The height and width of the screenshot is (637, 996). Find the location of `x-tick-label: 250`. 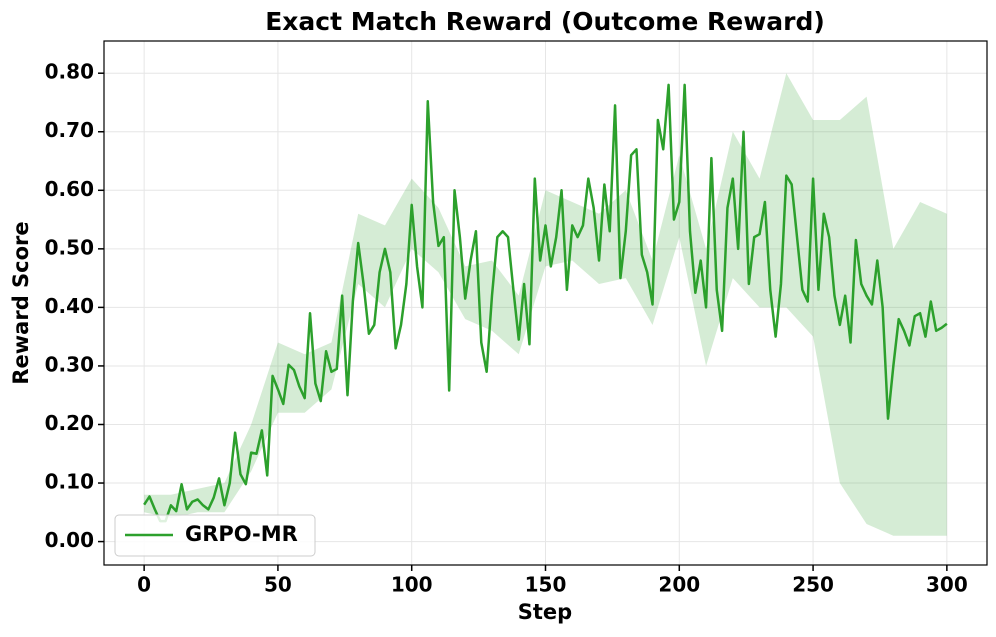

x-tick-label: 250 is located at coordinates (813, 585).